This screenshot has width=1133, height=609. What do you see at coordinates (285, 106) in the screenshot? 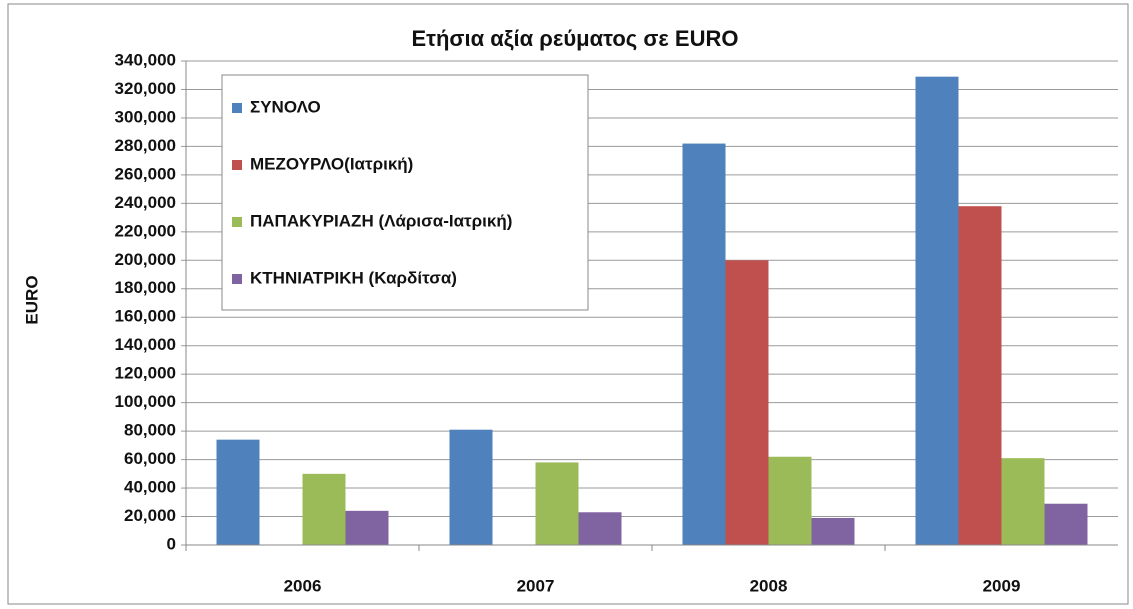
I see `legend-label: ΣΥΝΟΛΟ` at bounding box center [285, 106].